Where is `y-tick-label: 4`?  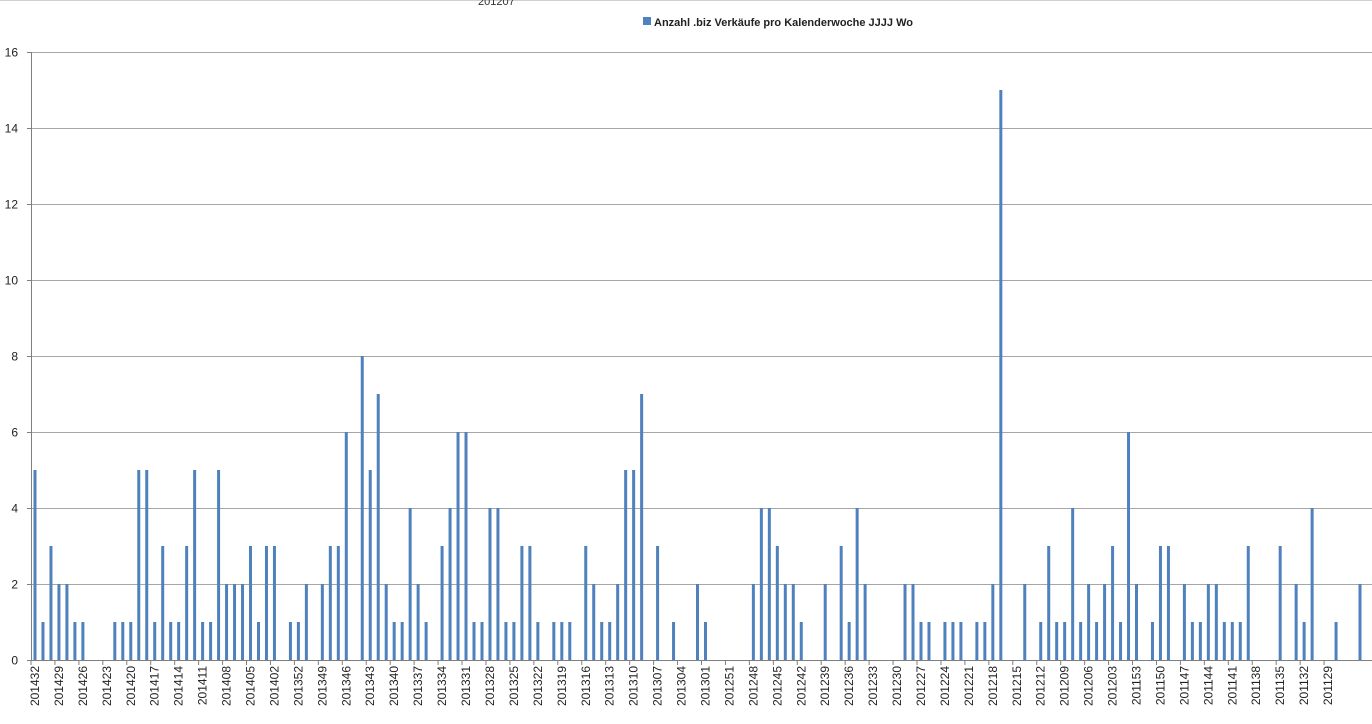 y-tick-label: 4 is located at coordinates (14, 509).